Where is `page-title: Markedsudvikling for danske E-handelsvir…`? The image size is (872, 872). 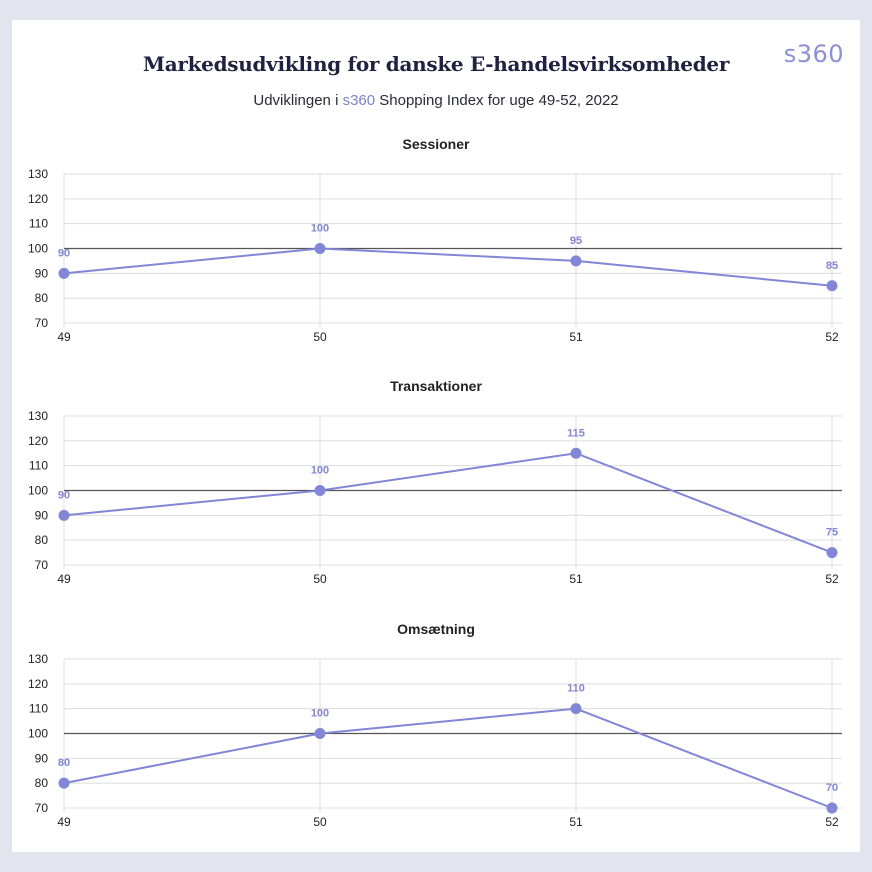 page-title: Markedsudvikling for danske E-handelsvir… is located at coordinates (436, 64).